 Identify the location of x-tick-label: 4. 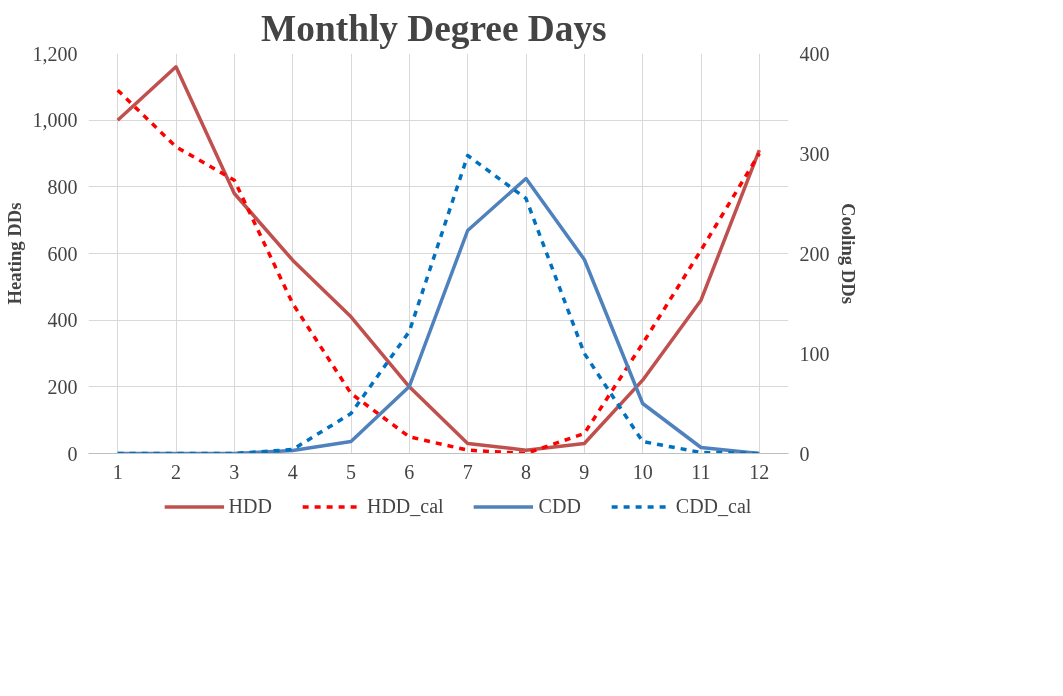
(292, 471).